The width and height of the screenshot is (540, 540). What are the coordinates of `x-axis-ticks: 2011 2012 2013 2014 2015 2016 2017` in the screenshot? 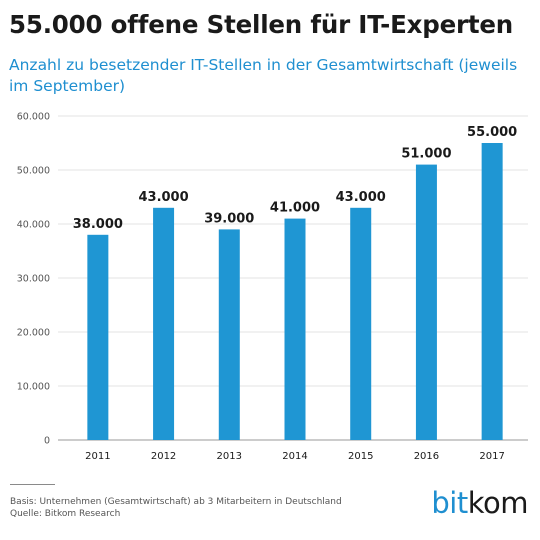 It's located at (295, 456).